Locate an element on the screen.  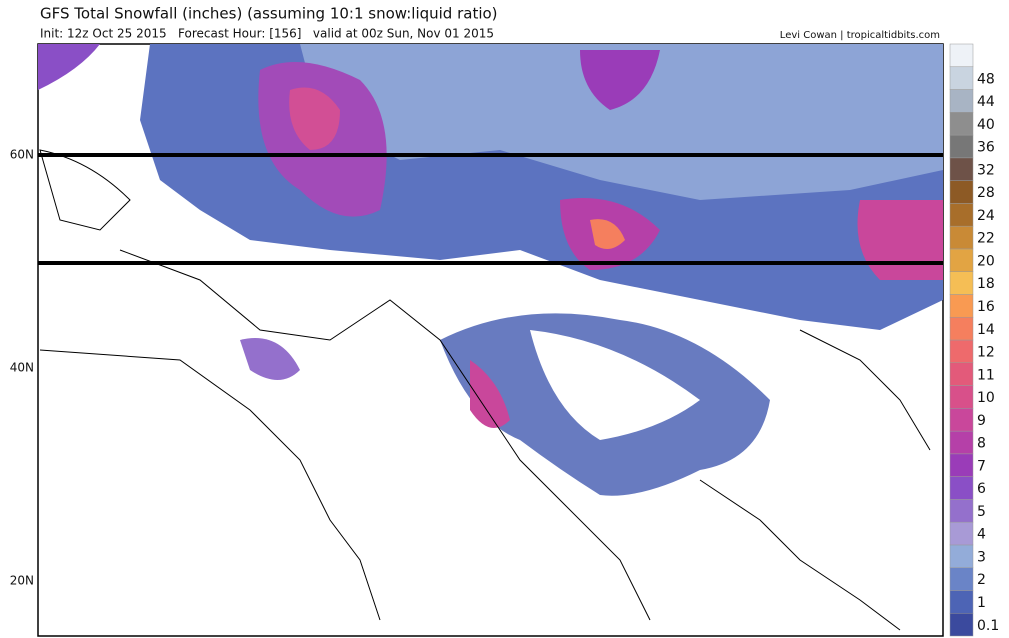
colorbar-label: 8 is located at coordinates (981, 444).